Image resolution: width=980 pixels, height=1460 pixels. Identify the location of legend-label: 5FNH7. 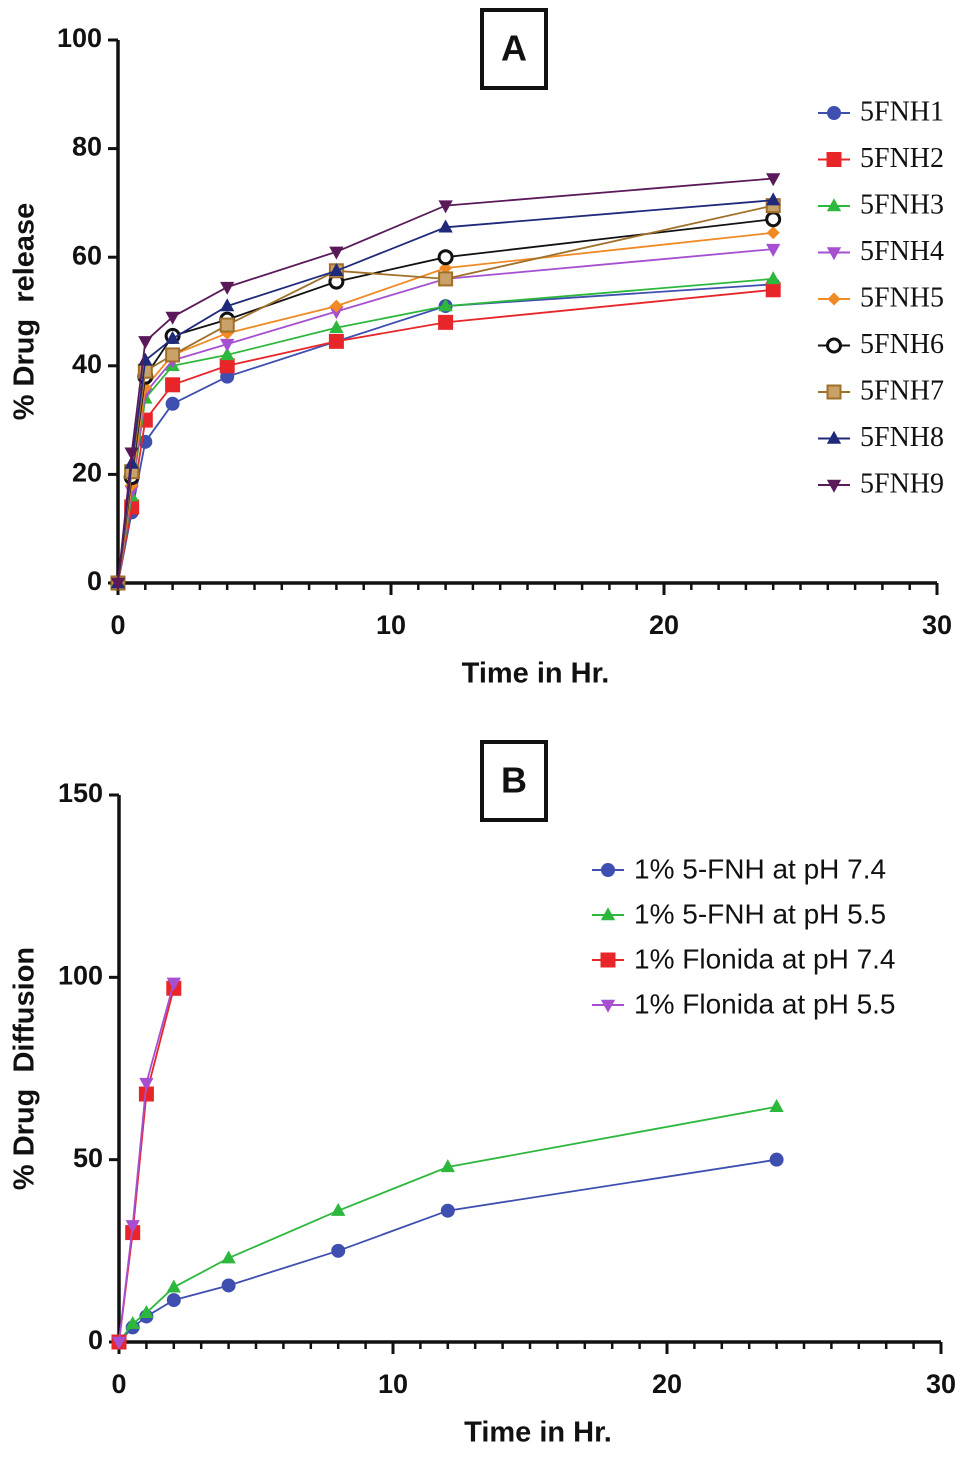
(902, 390).